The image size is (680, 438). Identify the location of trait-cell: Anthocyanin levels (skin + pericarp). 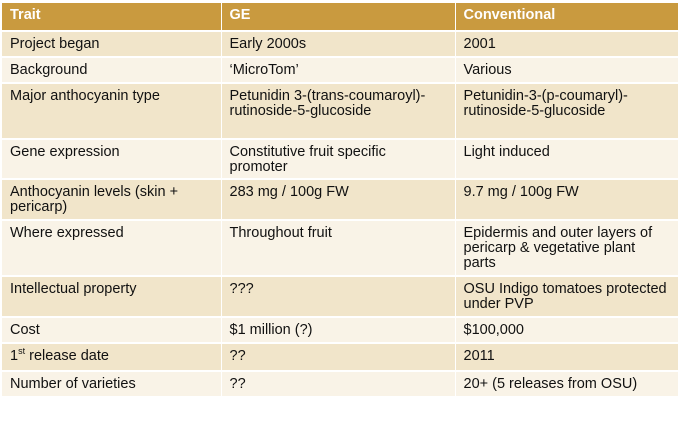
(112, 200).